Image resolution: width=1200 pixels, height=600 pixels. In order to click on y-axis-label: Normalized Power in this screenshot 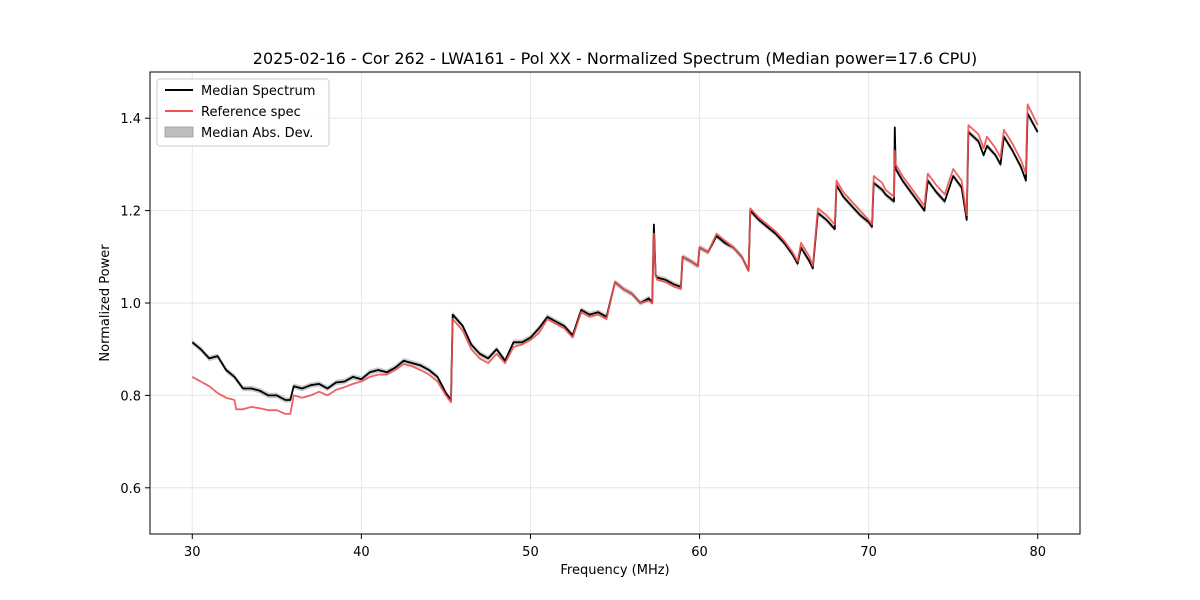, I will do `click(105, 303)`.